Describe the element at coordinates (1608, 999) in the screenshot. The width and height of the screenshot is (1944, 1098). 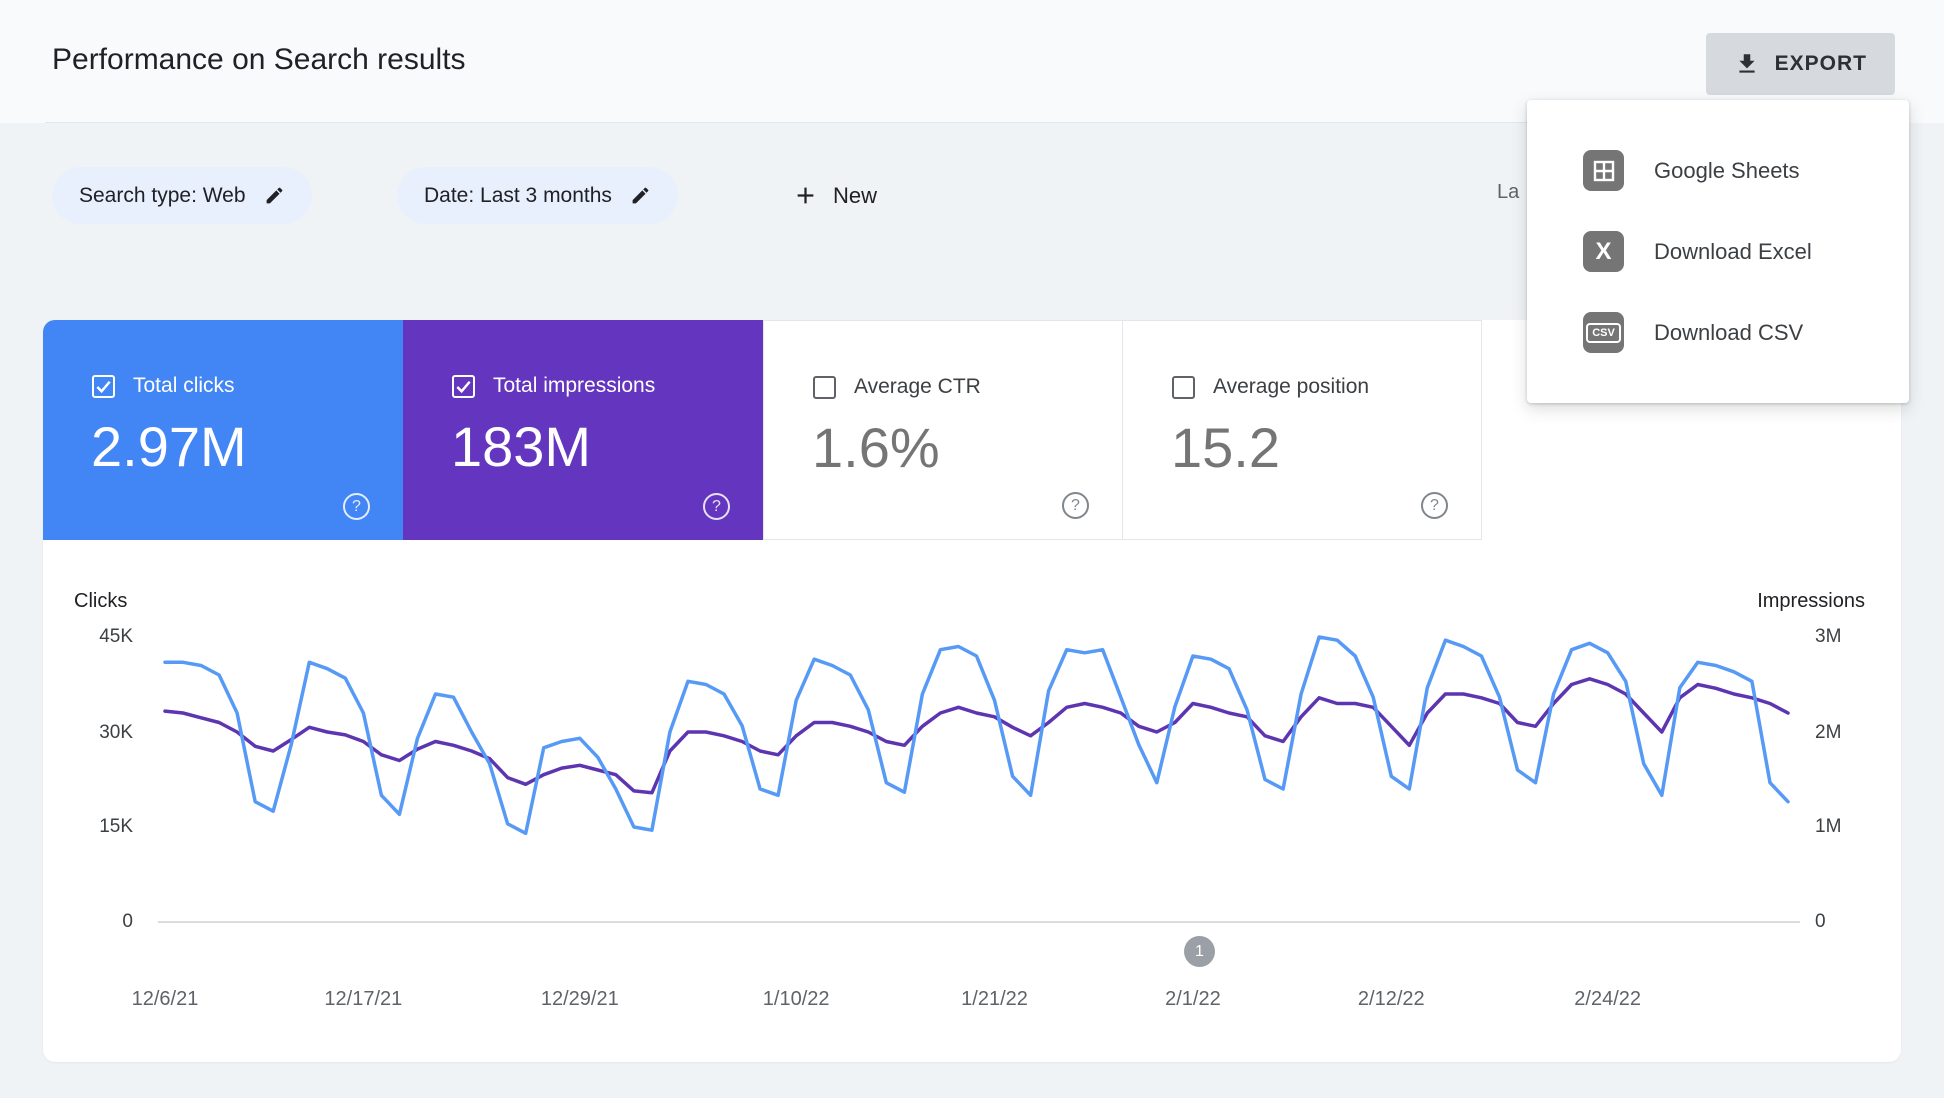
I see `x-axis-label: 2/24/22` at that location.